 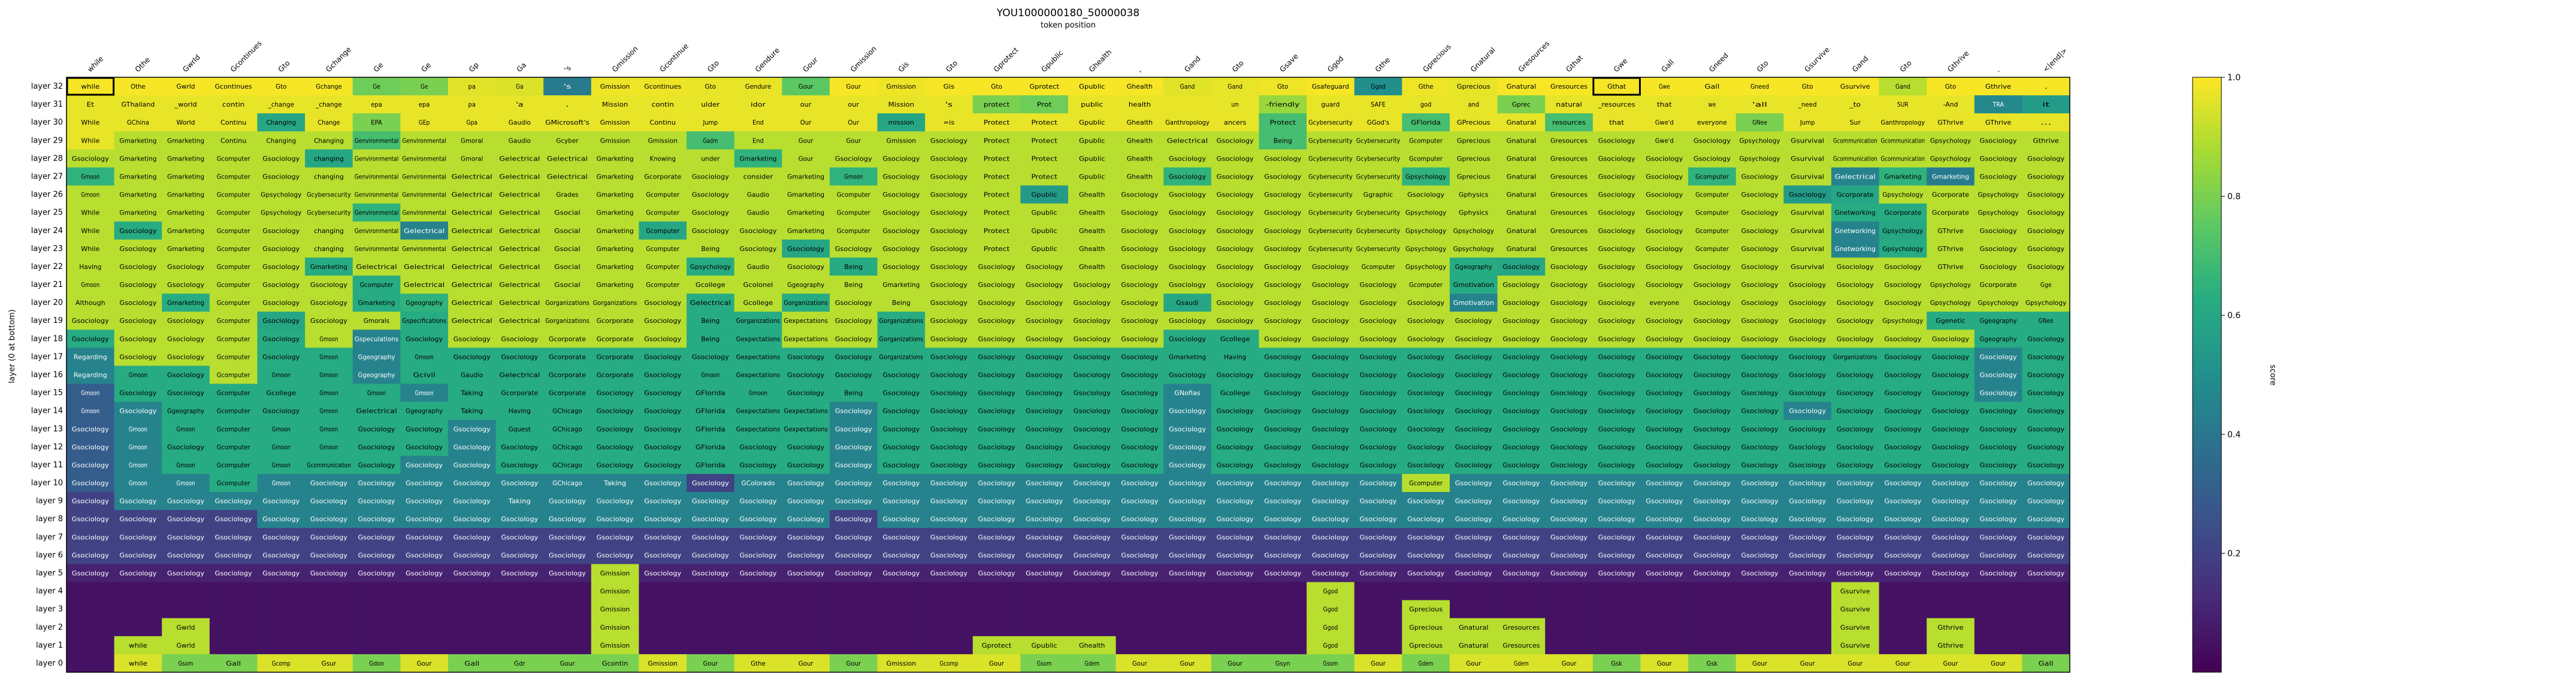 I want to click on row-label: layer 12, so click(x=47, y=448).